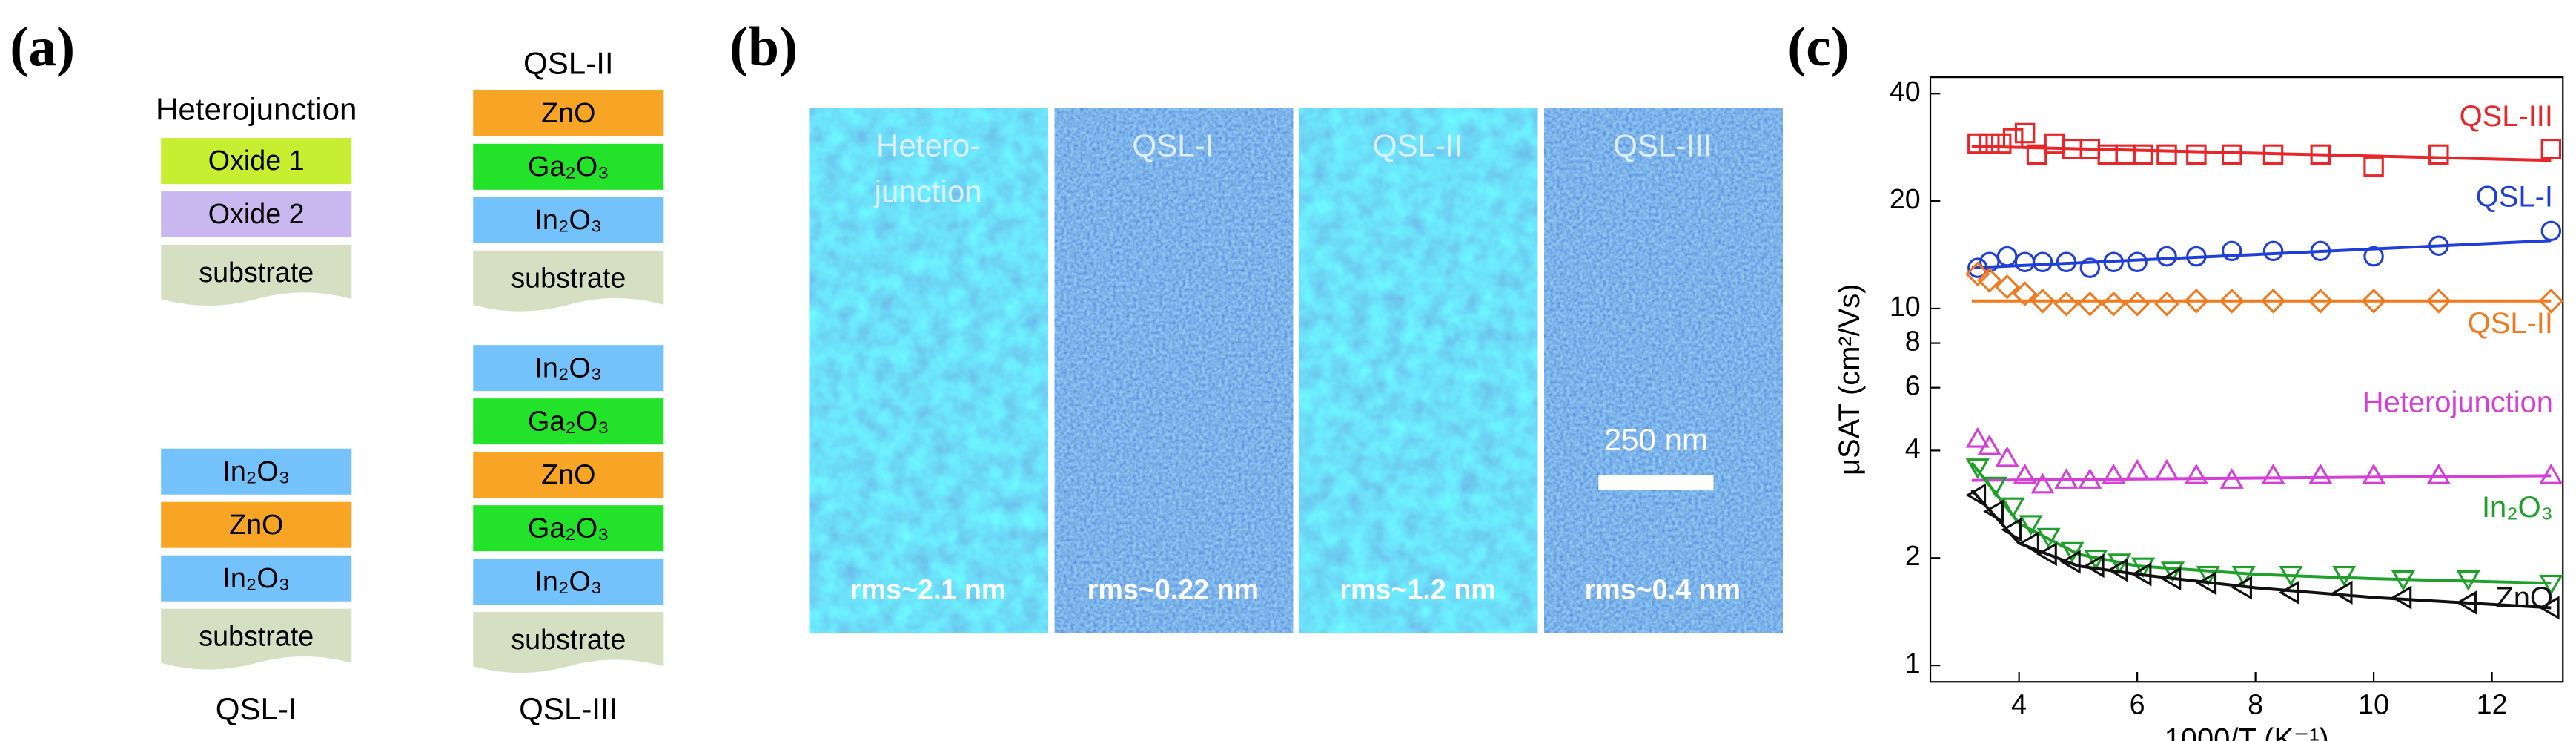 This screenshot has width=2576, height=741. I want to click on layer-label: Oxide 2, so click(256, 213).